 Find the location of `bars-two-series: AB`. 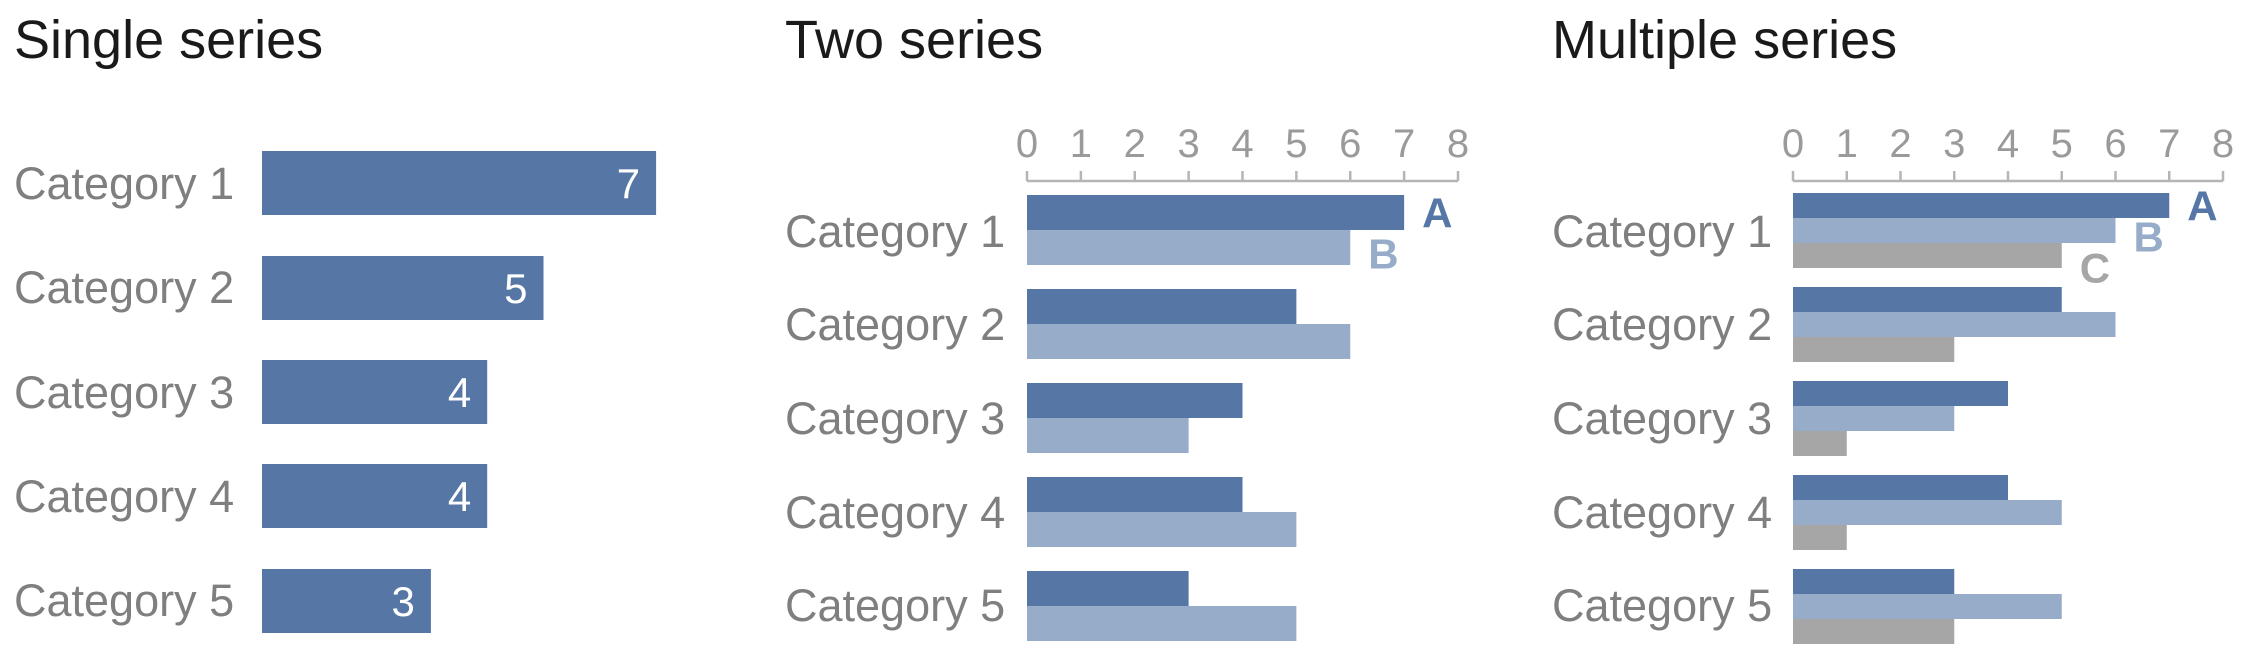

bars-two-series: AB is located at coordinates (1239, 415).